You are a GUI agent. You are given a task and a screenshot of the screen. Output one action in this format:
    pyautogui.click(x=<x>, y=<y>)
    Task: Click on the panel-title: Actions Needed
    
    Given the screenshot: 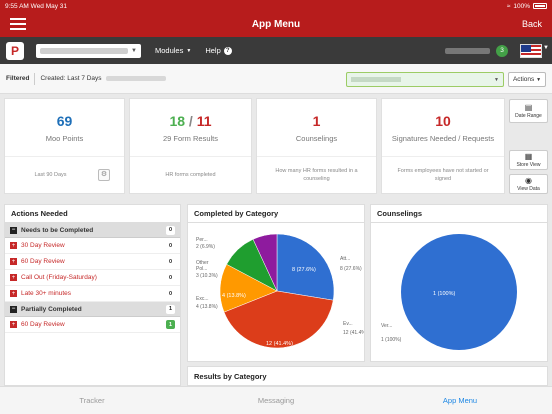 What is the action you would take?
    pyautogui.click(x=92, y=214)
    